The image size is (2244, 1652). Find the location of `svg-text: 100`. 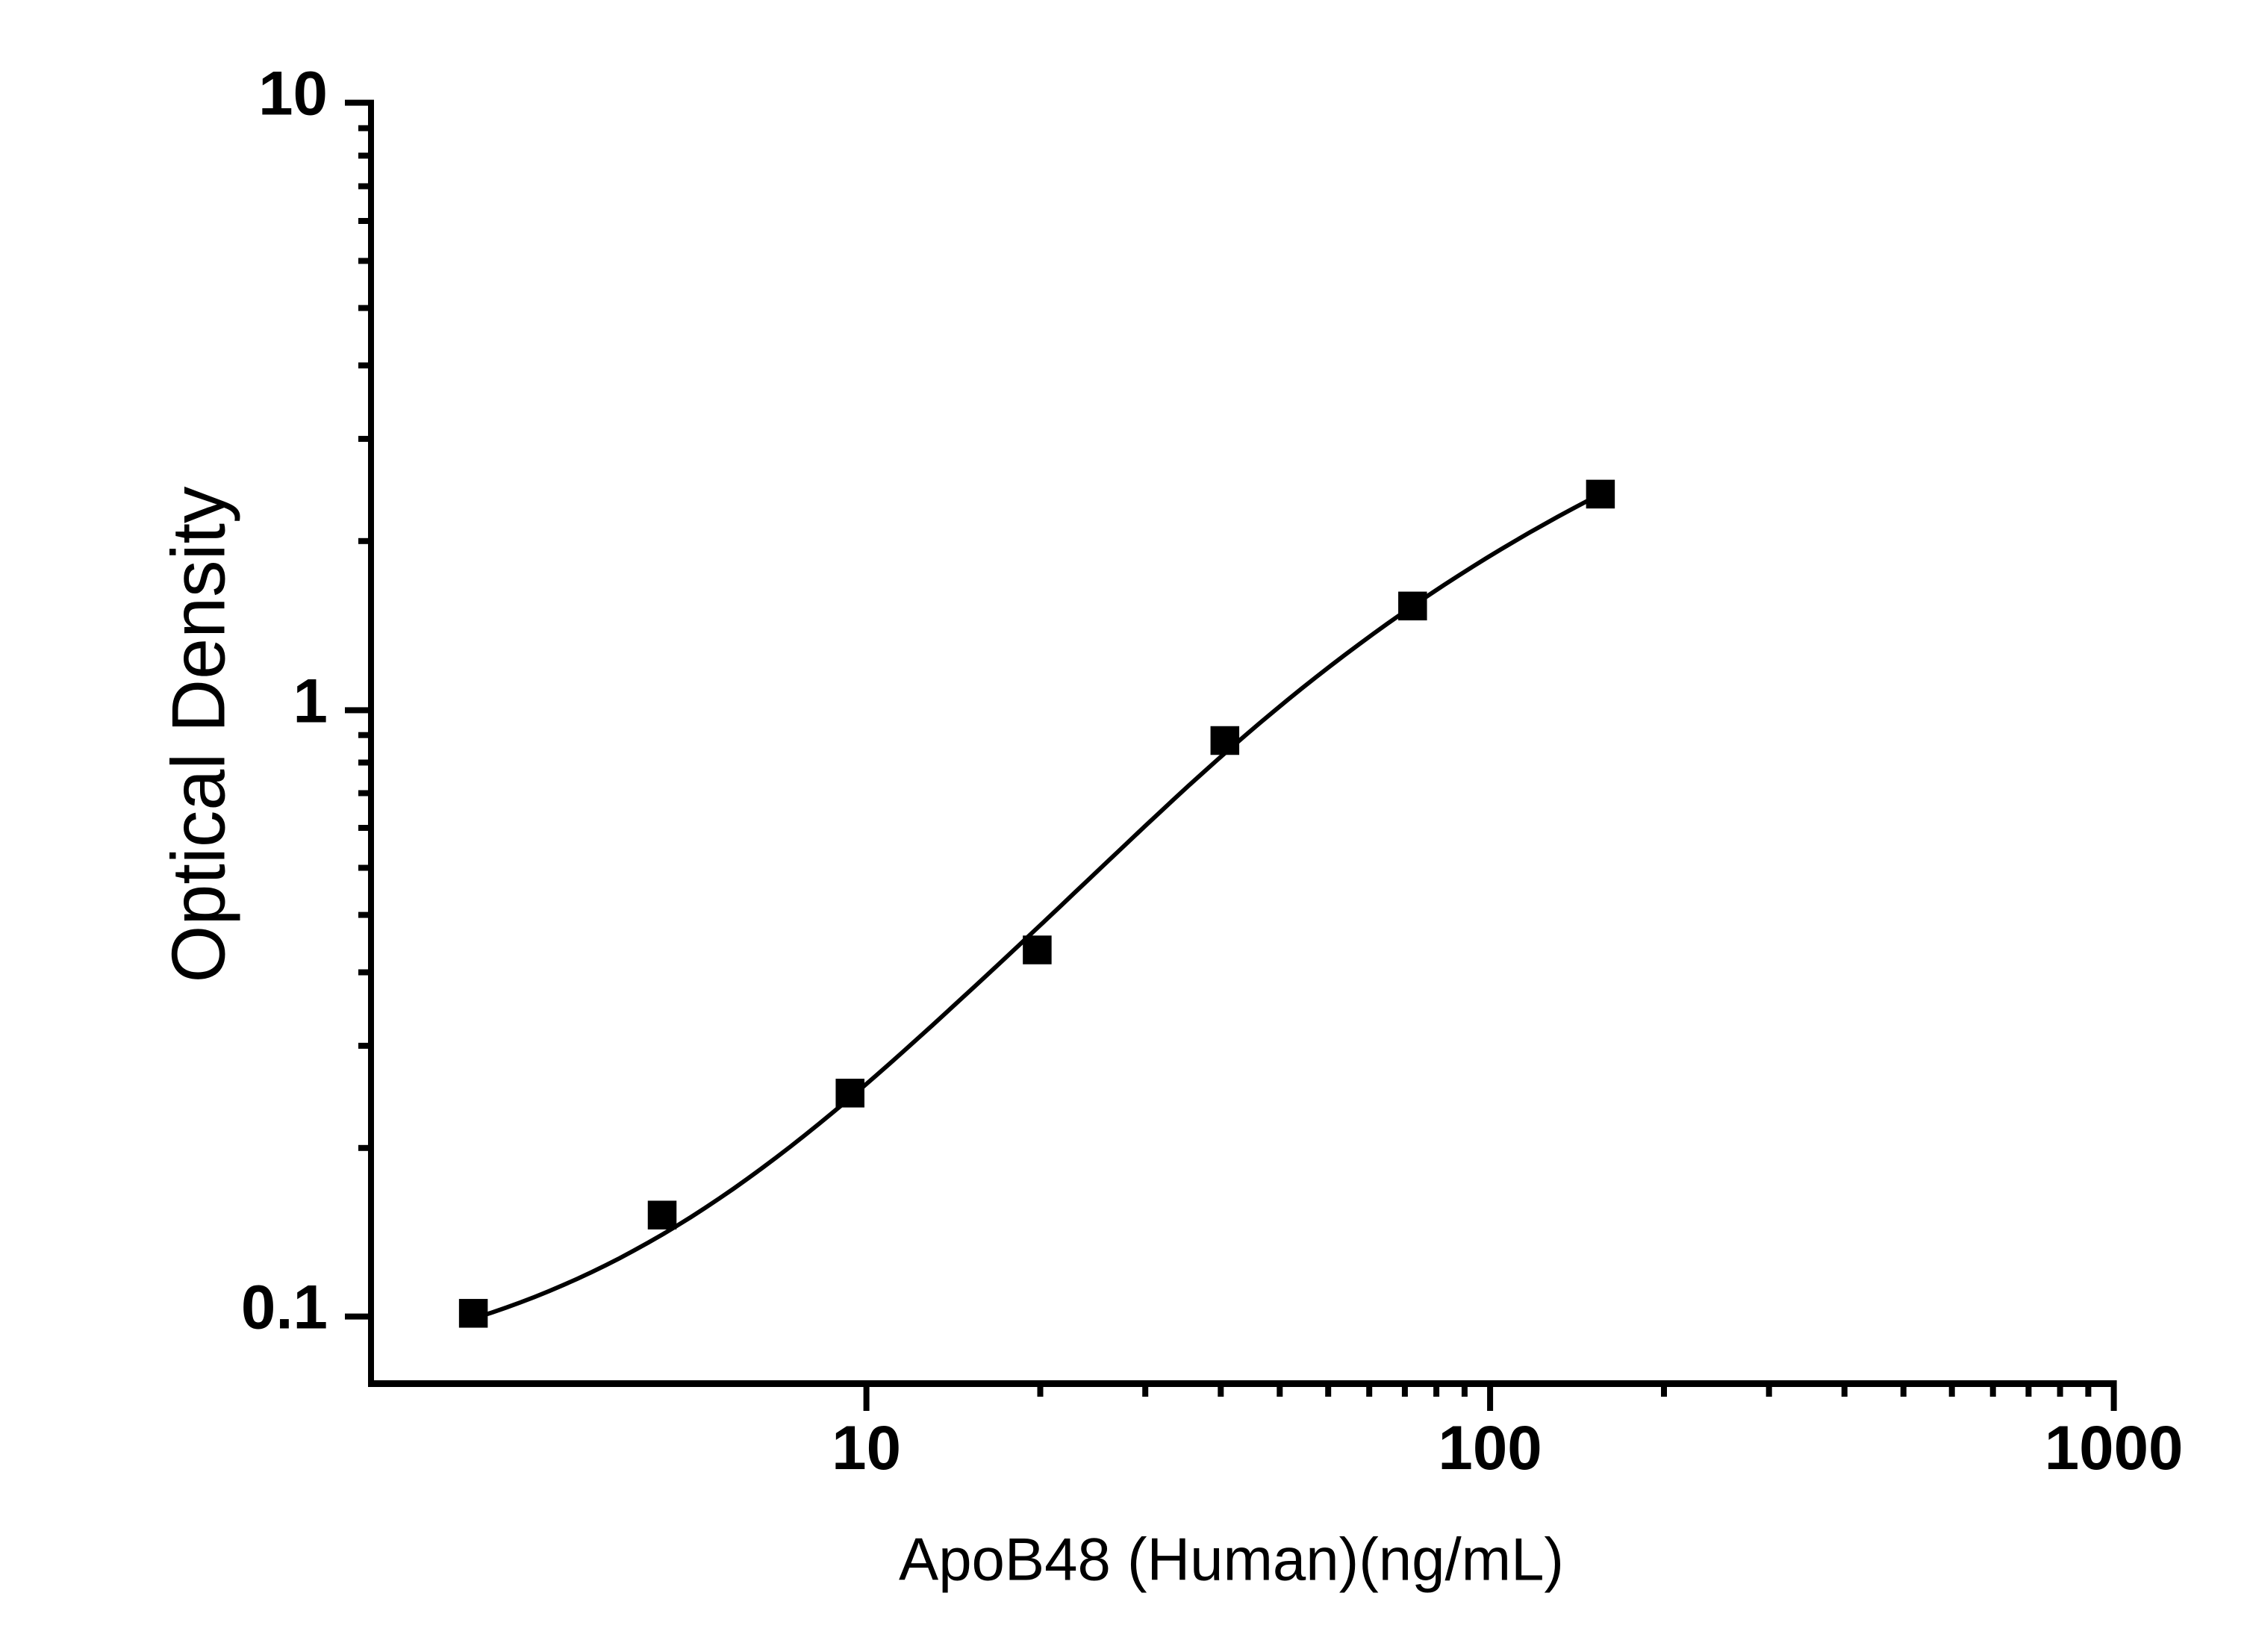

svg-text: 100 is located at coordinates (1490, 1447).